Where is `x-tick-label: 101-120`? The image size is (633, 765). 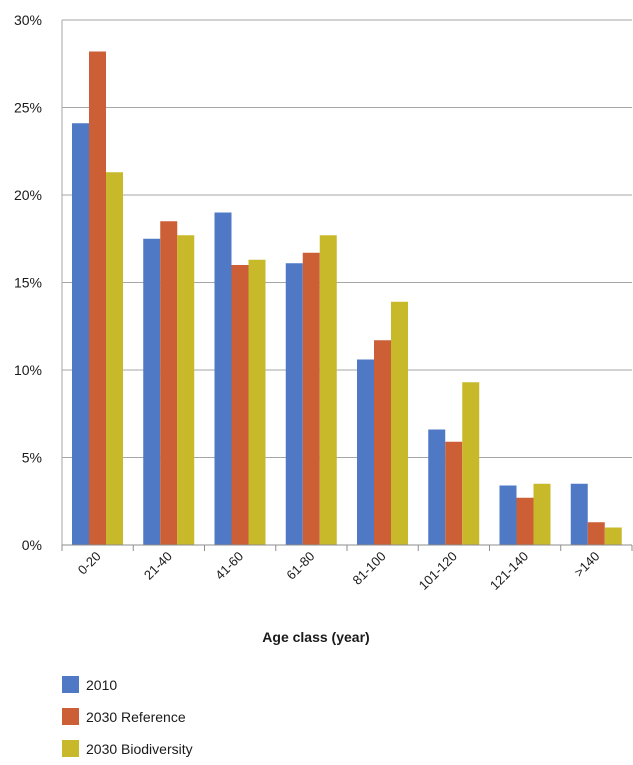 x-tick-label: 101-120 is located at coordinates (438, 571).